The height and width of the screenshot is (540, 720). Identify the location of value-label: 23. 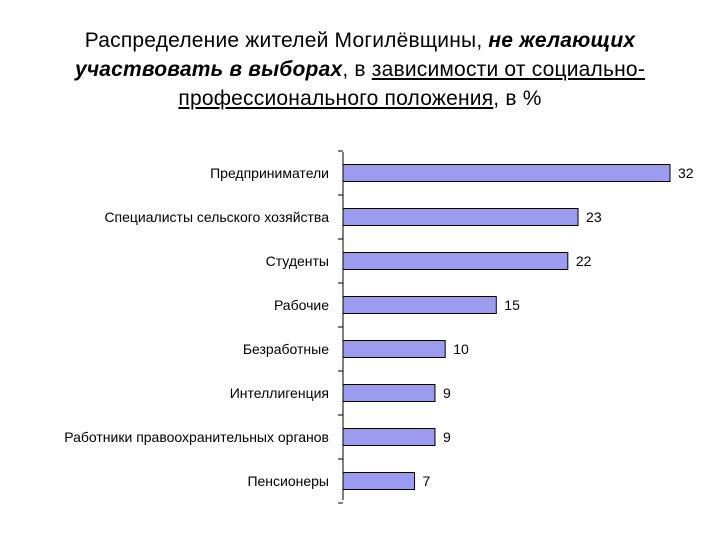
(594, 217).